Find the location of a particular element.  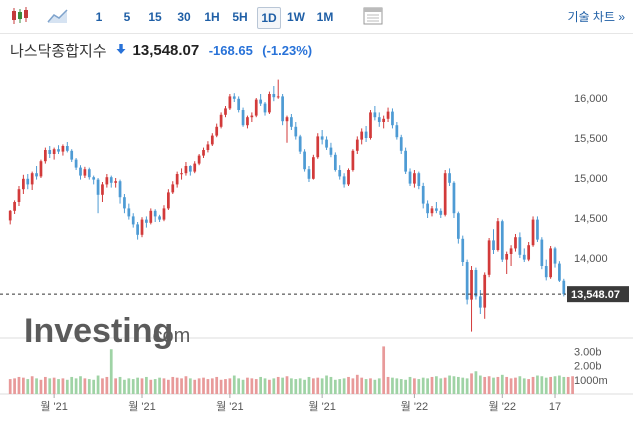

interval-5h-button: 5H is located at coordinates (240, 17).